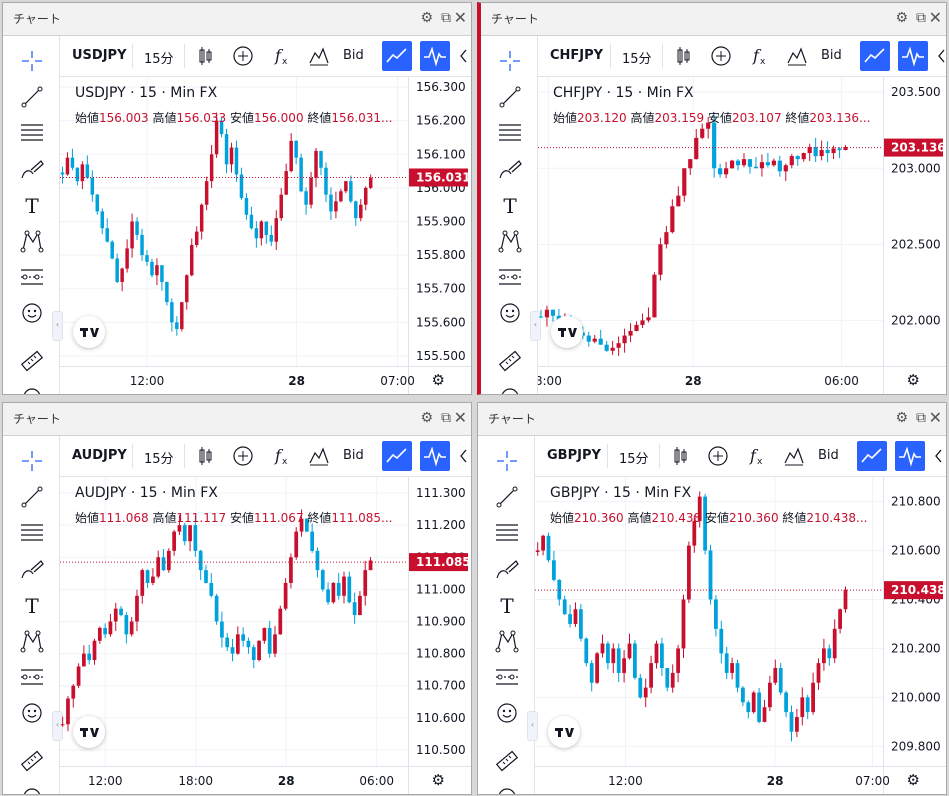 The width and height of the screenshot is (949, 796). I want to click on symbol-button: CHFJPY, so click(577, 55).